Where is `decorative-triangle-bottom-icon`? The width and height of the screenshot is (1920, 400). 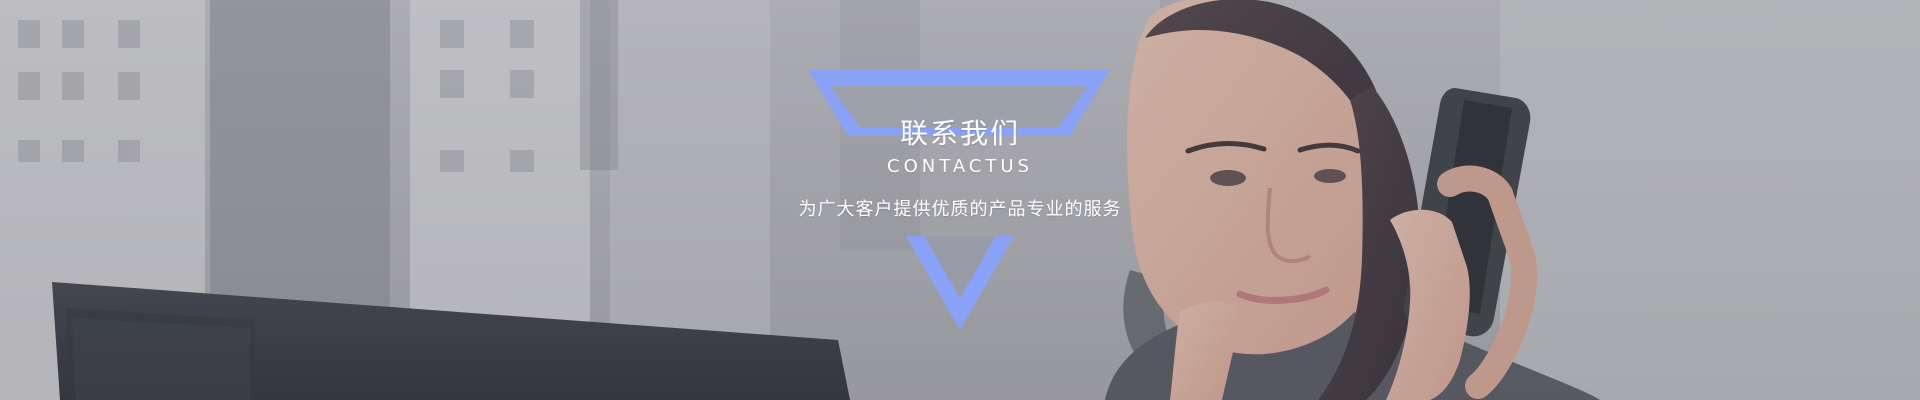 decorative-triangle-bottom-icon is located at coordinates (960, 283).